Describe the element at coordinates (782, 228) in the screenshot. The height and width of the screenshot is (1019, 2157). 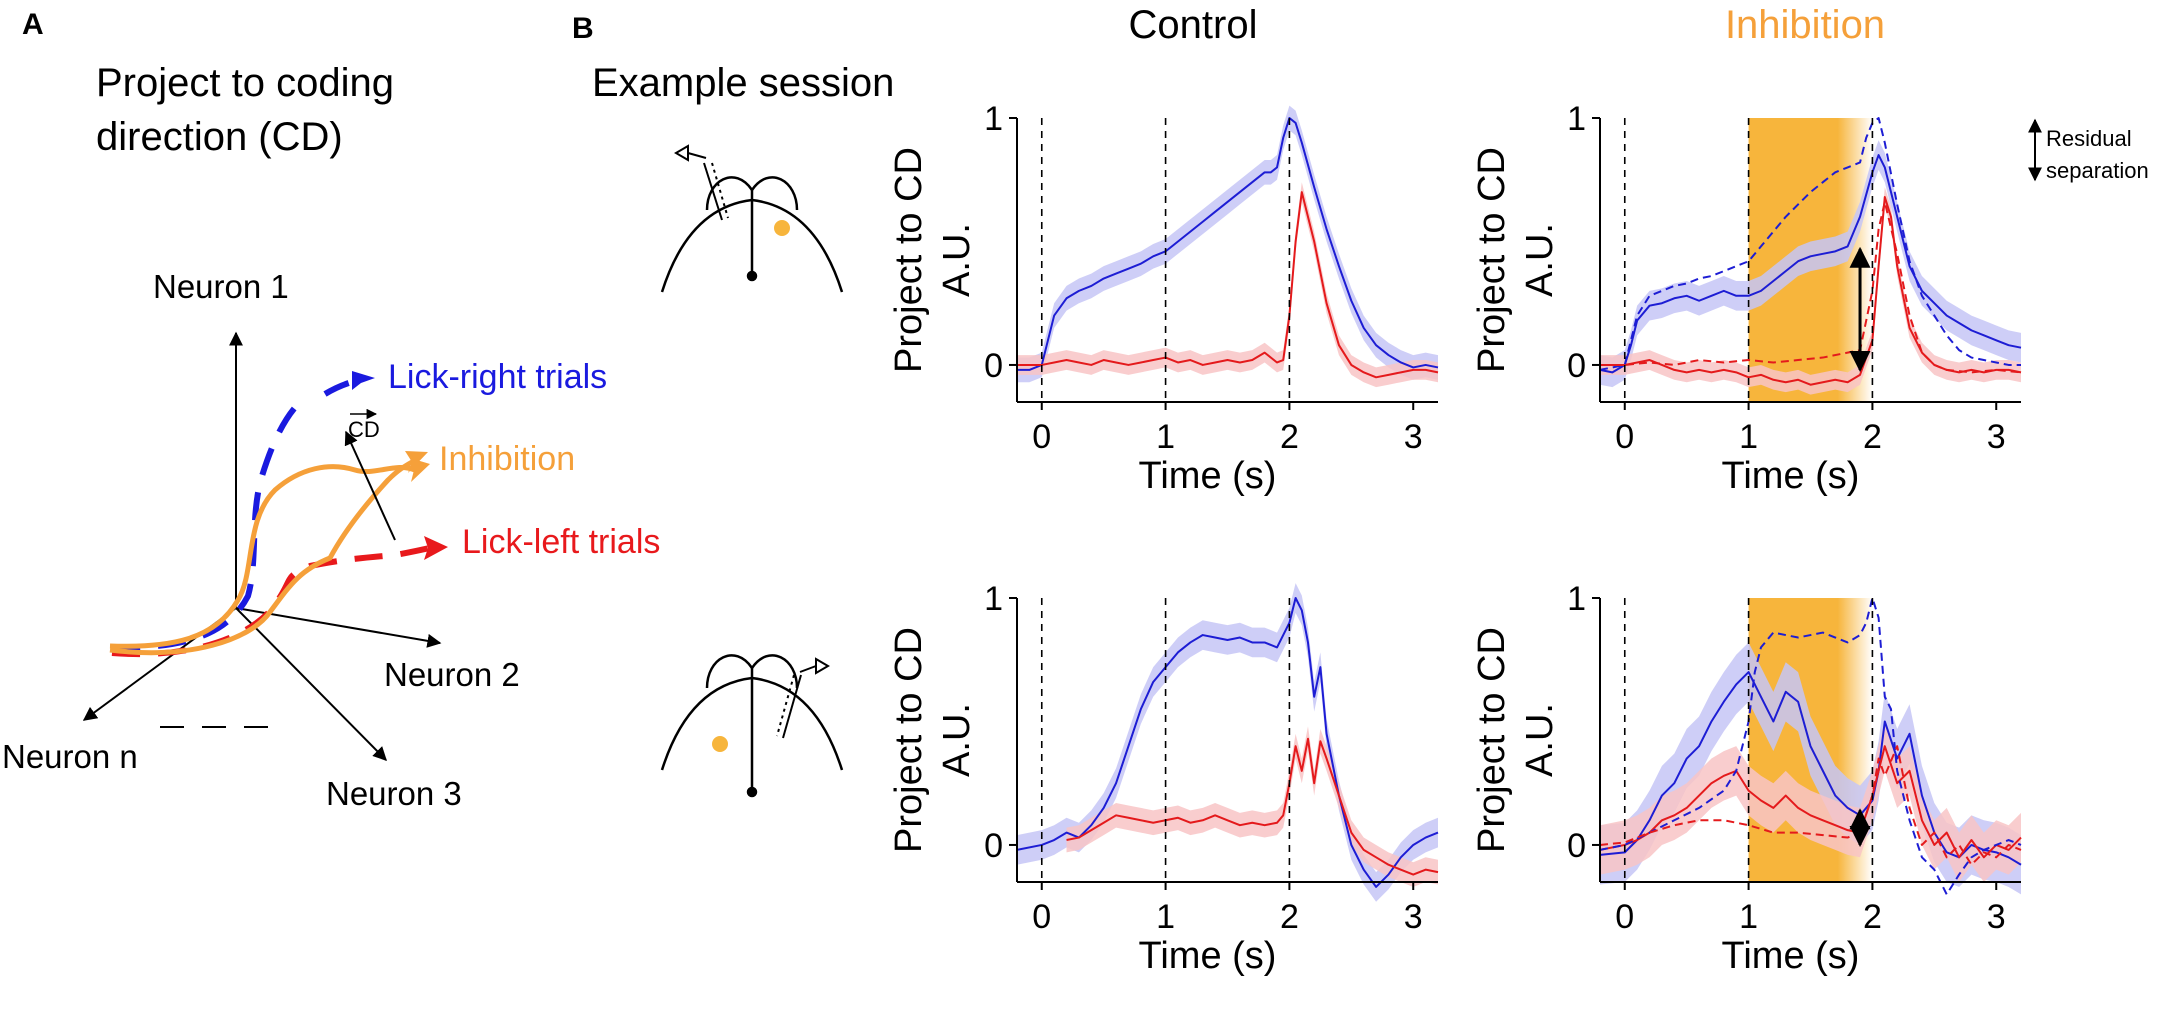
I see `laser-spot-top` at that location.